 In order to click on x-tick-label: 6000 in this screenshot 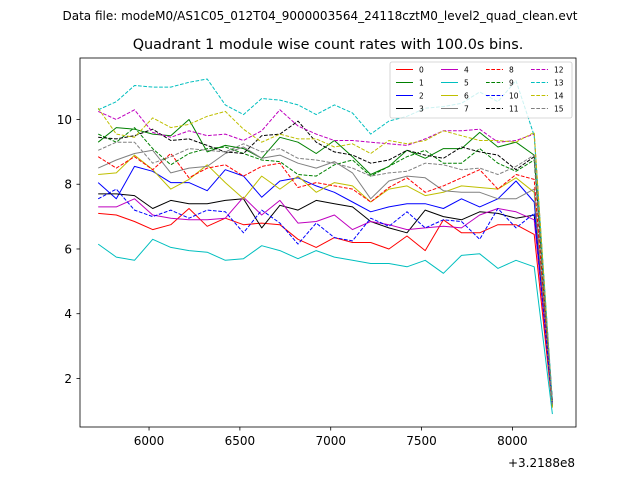, I will do `click(149, 441)`.